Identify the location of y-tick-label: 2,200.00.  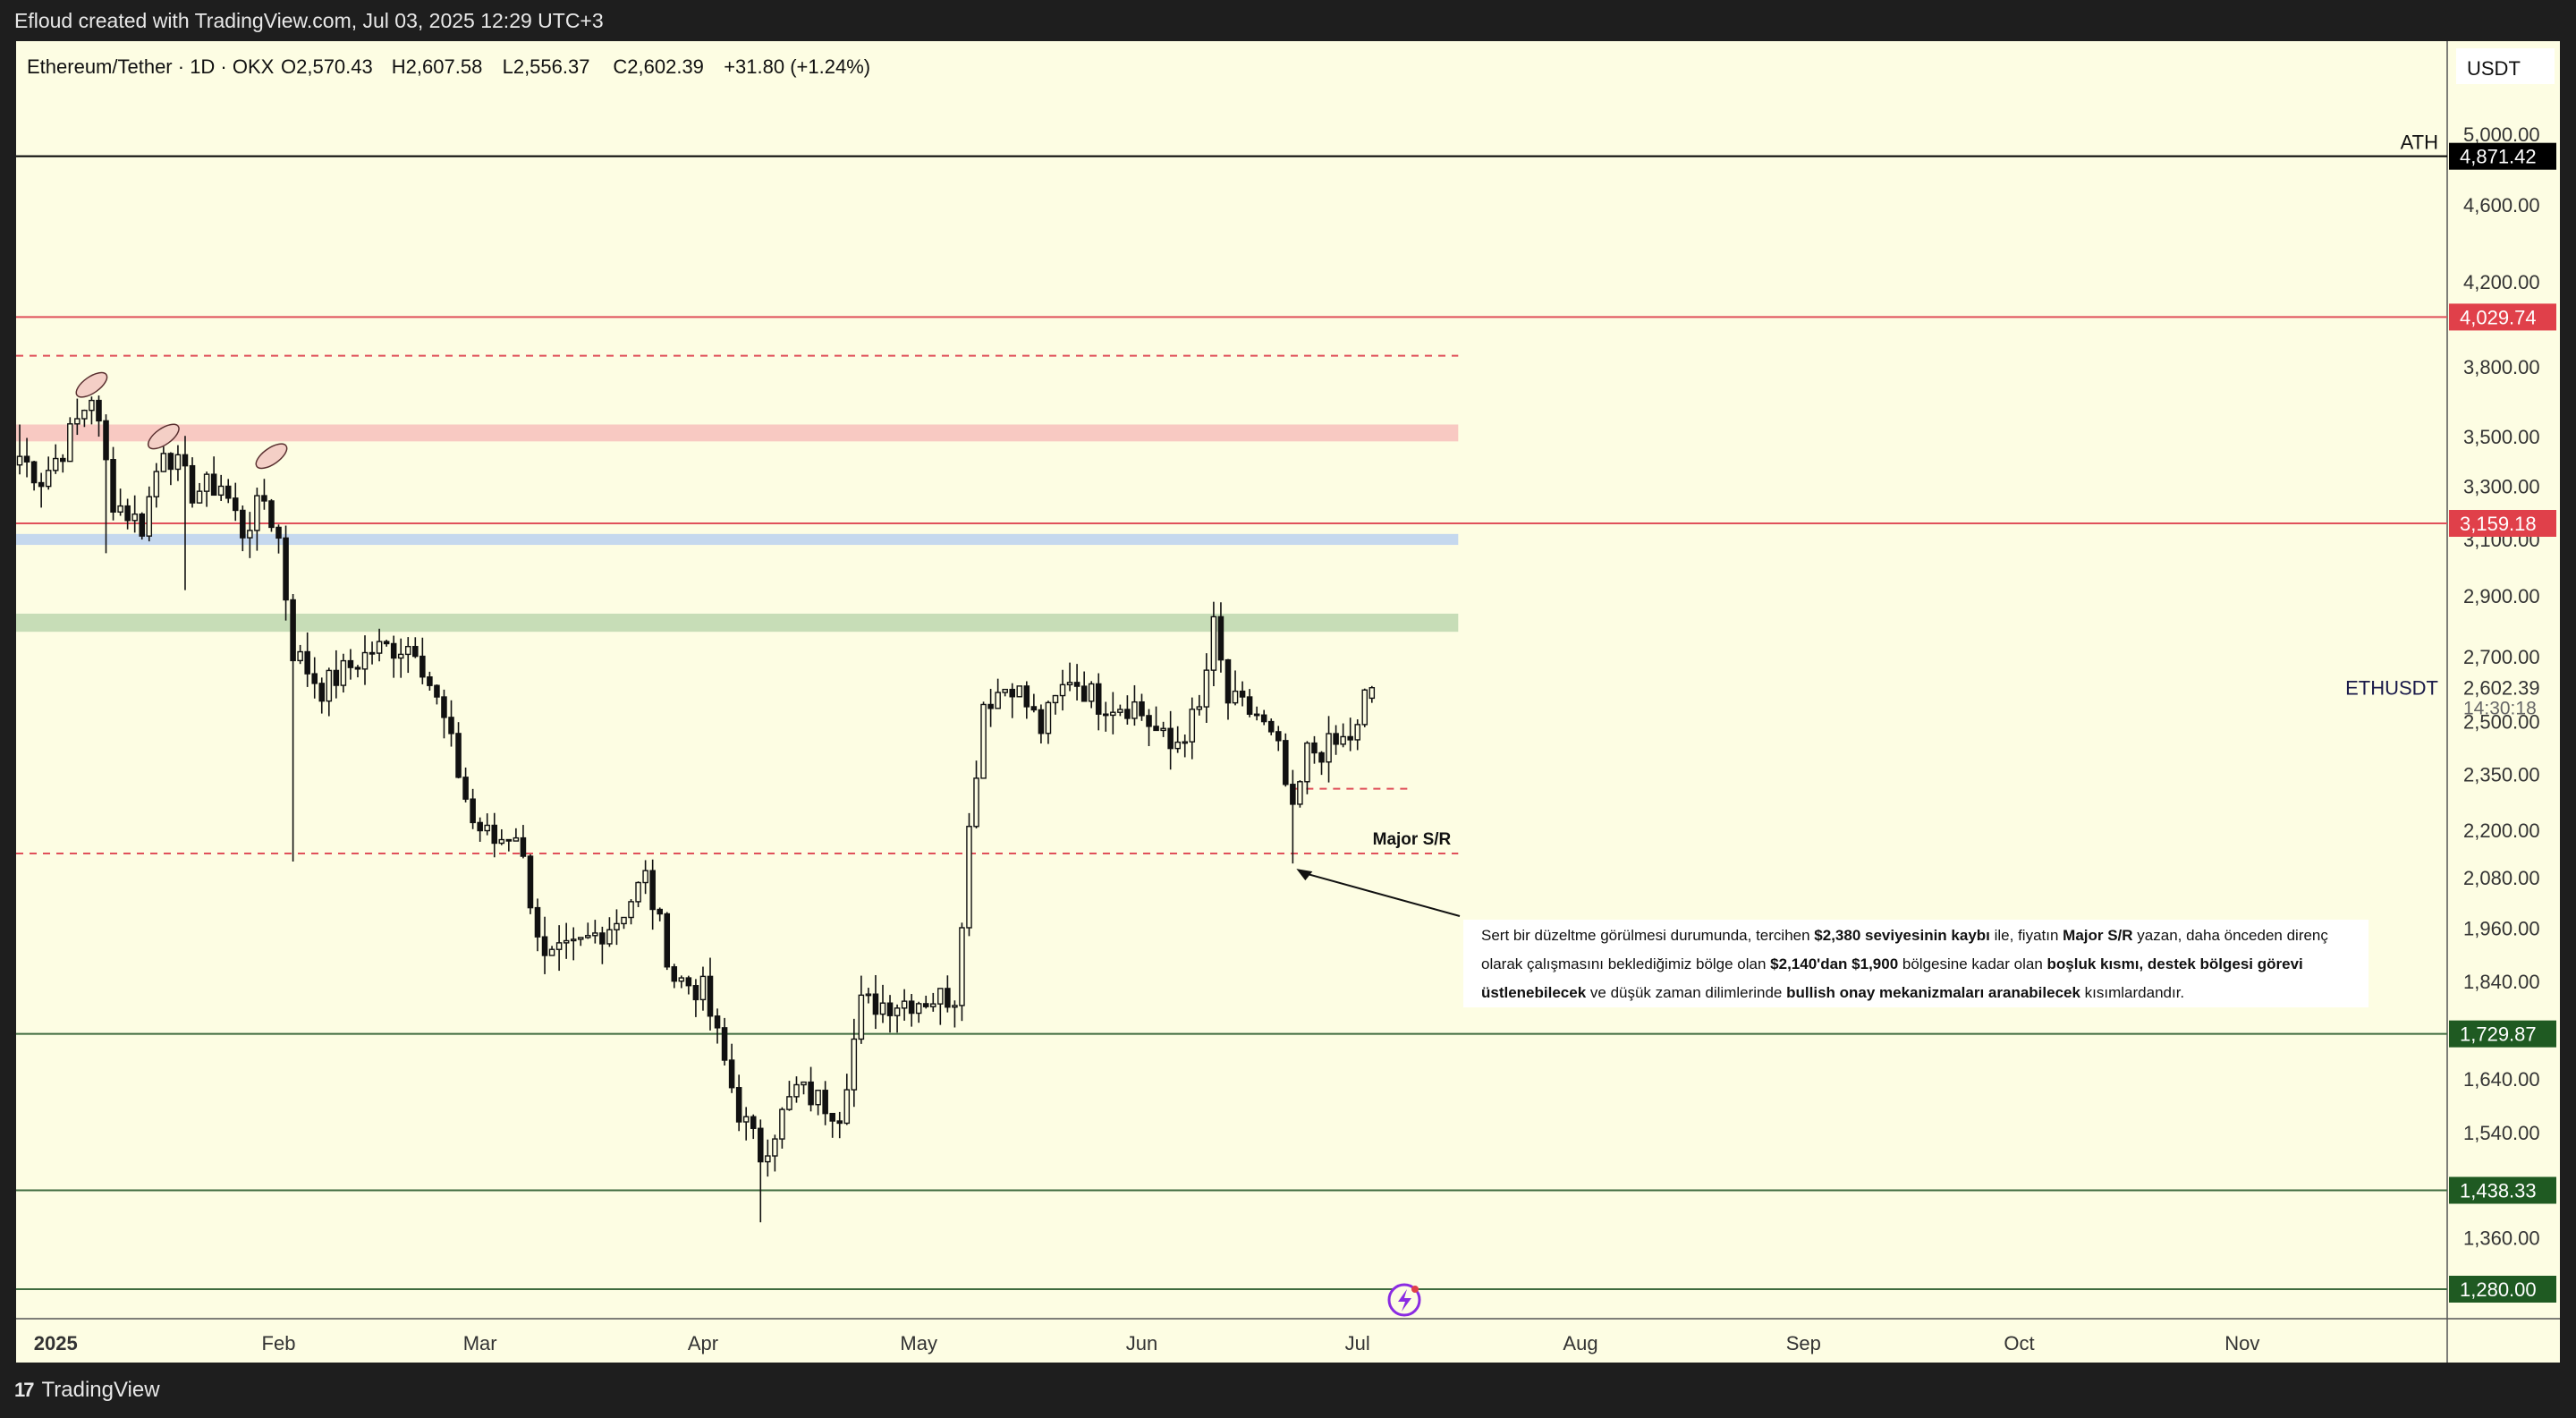
(2501, 830).